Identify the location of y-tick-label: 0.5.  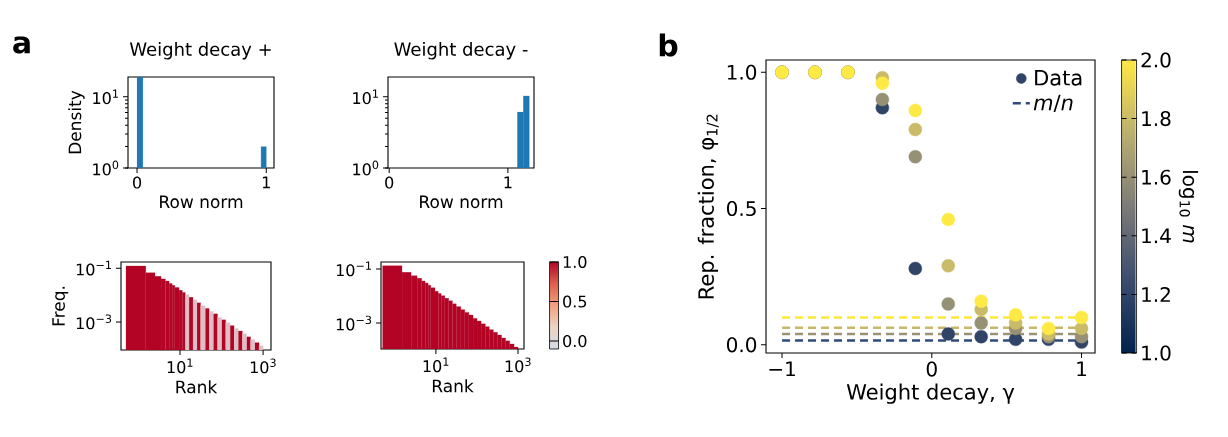
(741, 208).